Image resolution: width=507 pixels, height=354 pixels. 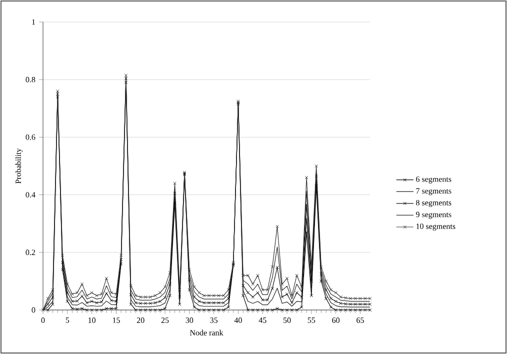 What do you see at coordinates (238, 320) in the screenshot?
I see `x-tick-label: 40` at bounding box center [238, 320].